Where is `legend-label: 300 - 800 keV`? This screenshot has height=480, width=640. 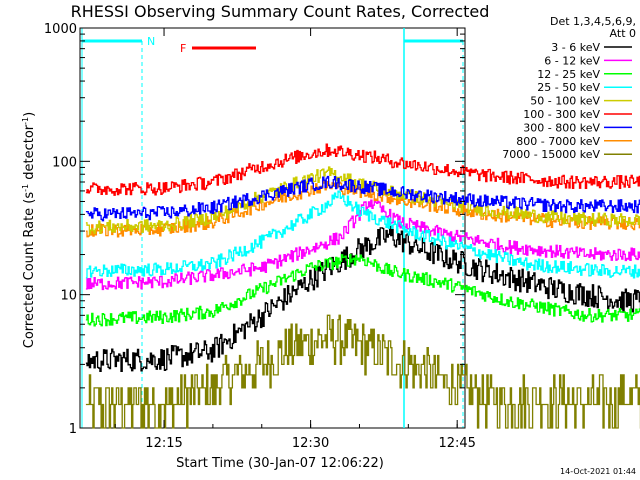 legend-label: 300 - 800 keV is located at coordinates (561, 127).